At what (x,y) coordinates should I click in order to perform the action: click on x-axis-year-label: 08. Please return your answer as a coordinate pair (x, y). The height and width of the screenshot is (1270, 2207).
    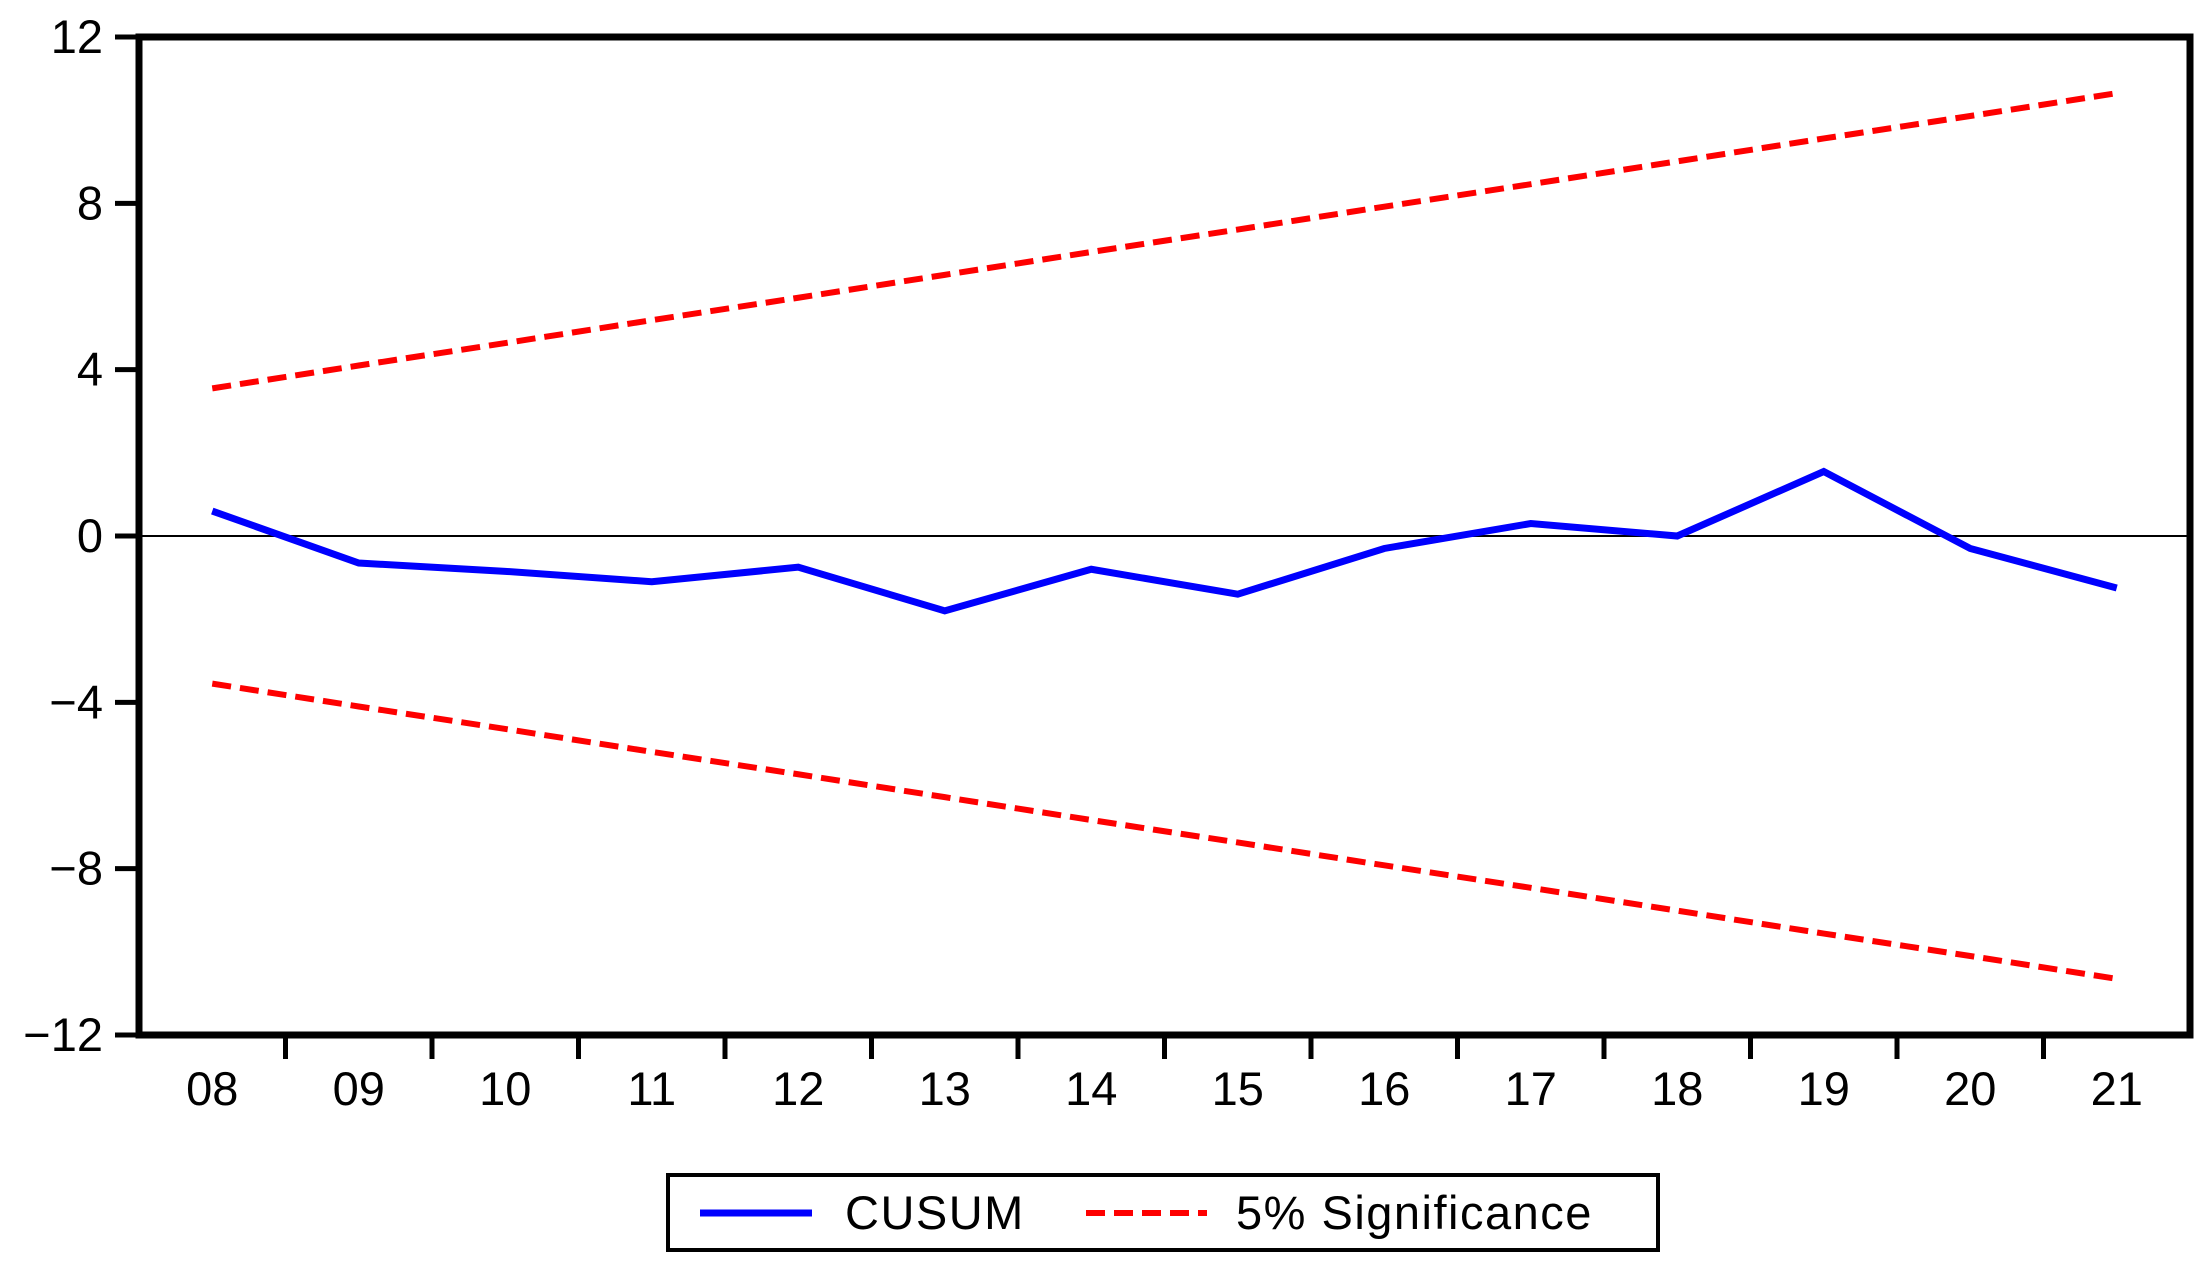
    Looking at the image, I should click on (212, 1088).